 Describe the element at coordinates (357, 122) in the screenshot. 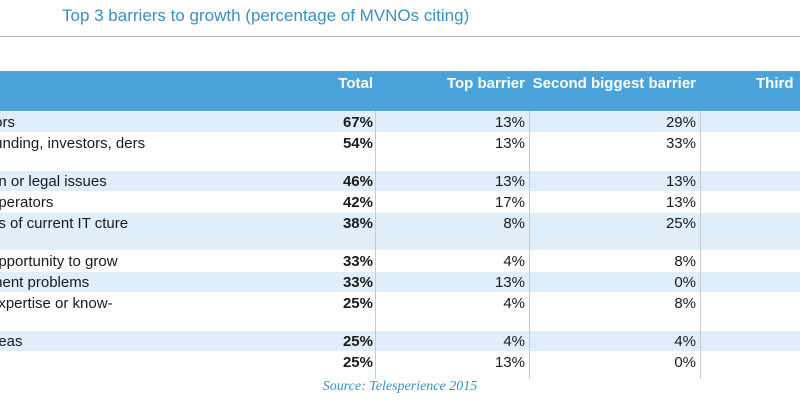

I see `total-value: 67%` at that location.